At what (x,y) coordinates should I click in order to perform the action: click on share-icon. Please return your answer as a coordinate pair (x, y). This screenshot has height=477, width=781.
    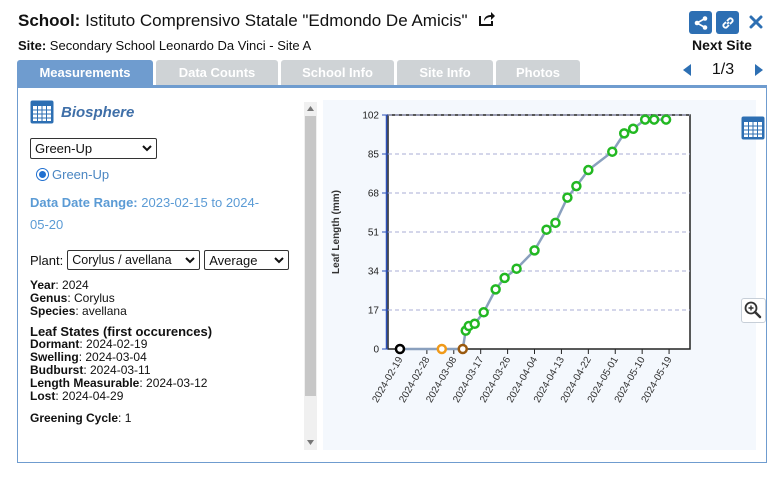
    Looking at the image, I should click on (700, 22).